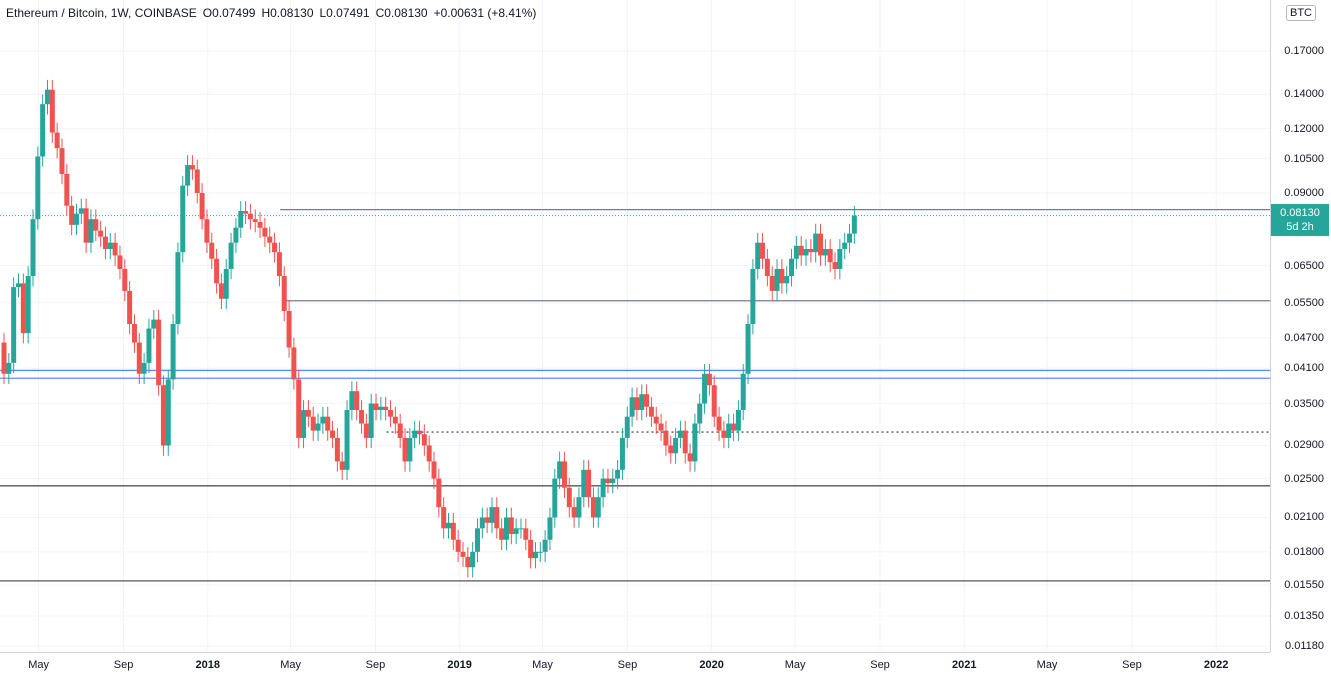 This screenshot has width=1331, height=679. What do you see at coordinates (287, 13) in the screenshot?
I see `high-value: H0.08130` at bounding box center [287, 13].